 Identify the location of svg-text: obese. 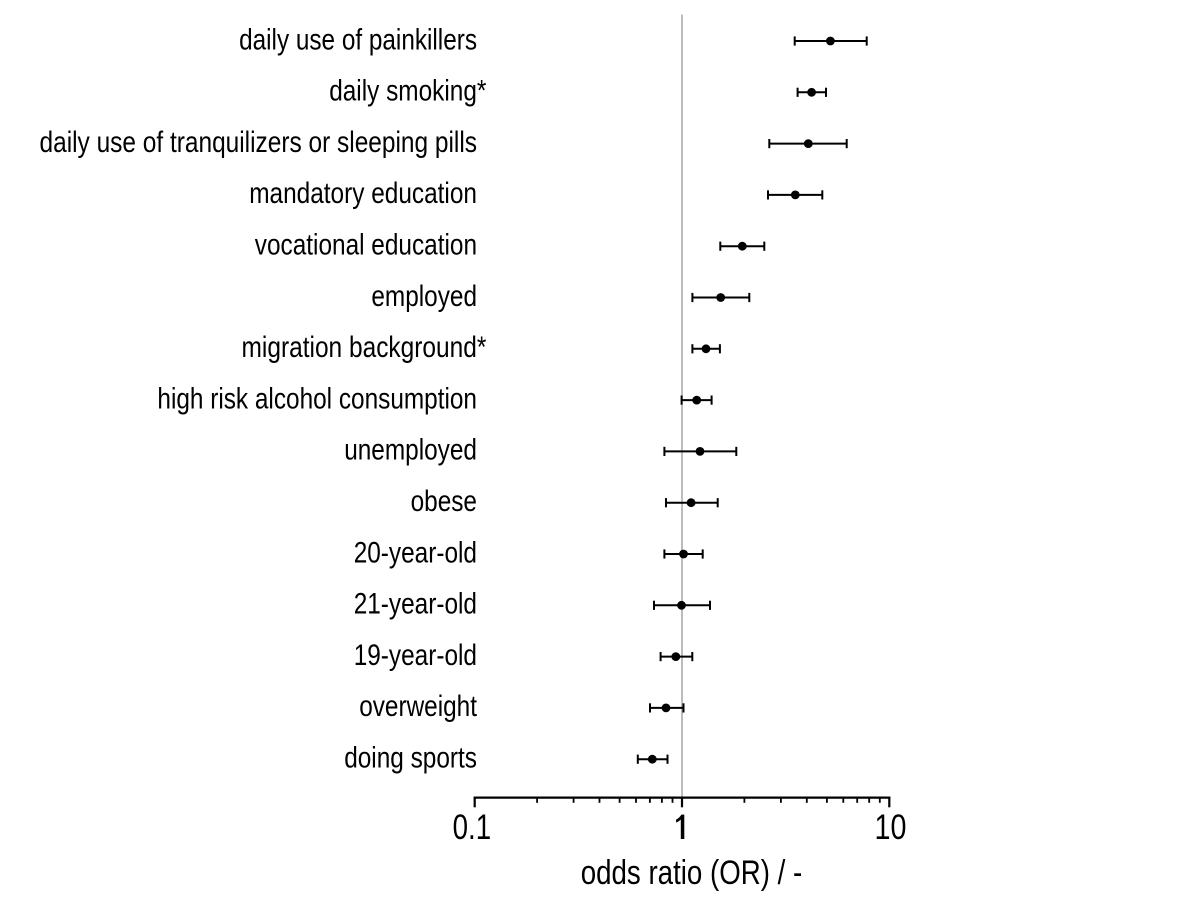
(444, 501).